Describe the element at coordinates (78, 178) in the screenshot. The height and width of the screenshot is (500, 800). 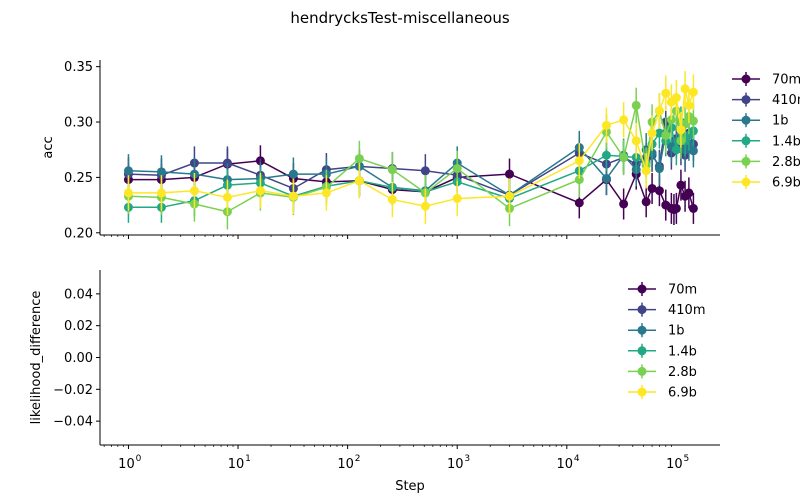
I see `y-tick-label: 0.25` at that location.